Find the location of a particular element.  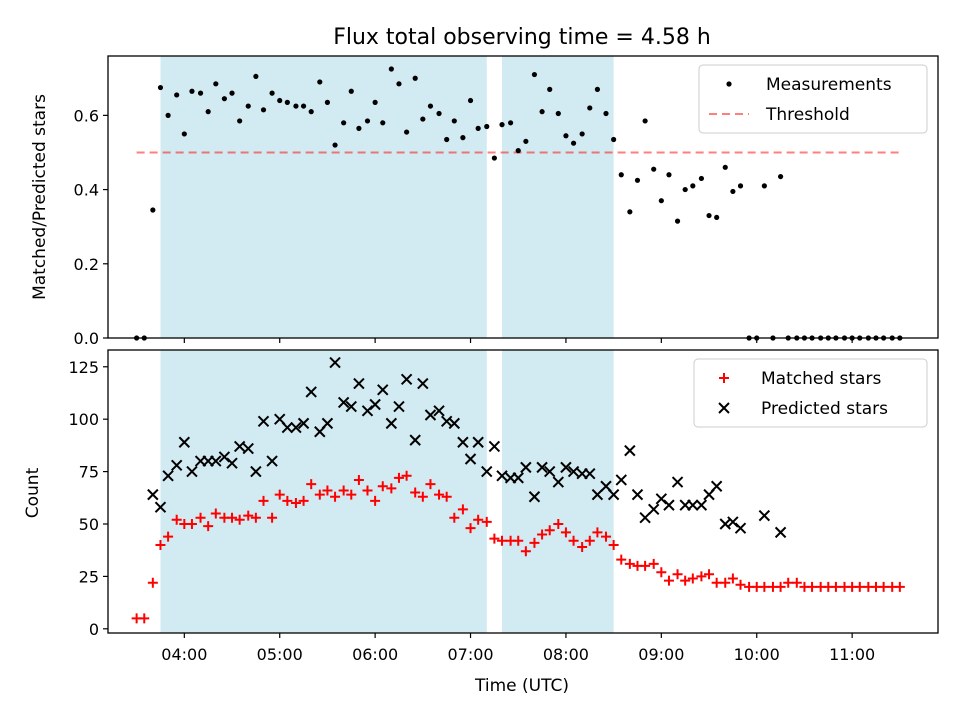

legend-label: Predicted stars is located at coordinates (824, 409).